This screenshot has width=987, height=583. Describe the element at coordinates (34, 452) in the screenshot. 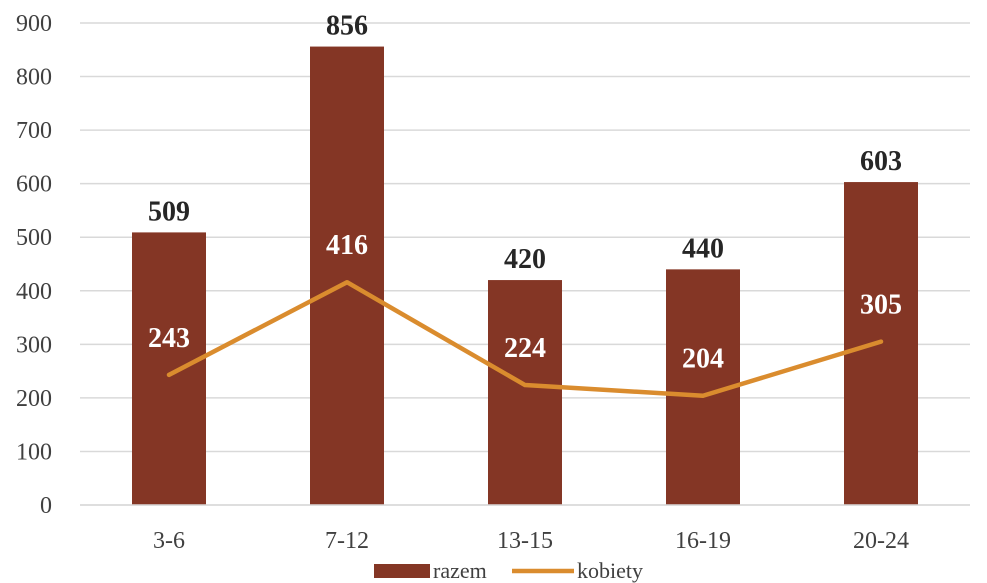

I see `y-tick-label: 100` at that location.